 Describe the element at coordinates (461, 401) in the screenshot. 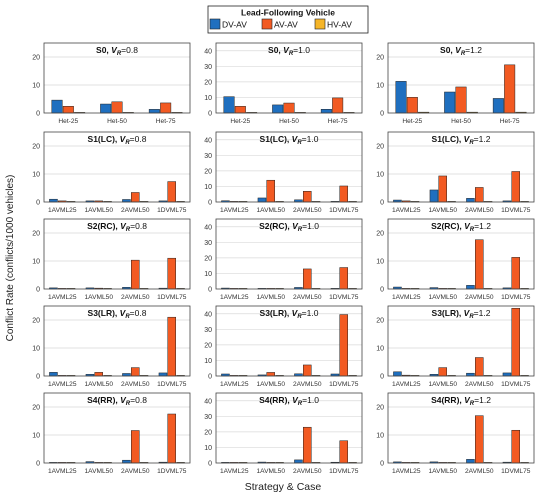

I see `panel-title: S4(RR), VR=1.2` at that location.